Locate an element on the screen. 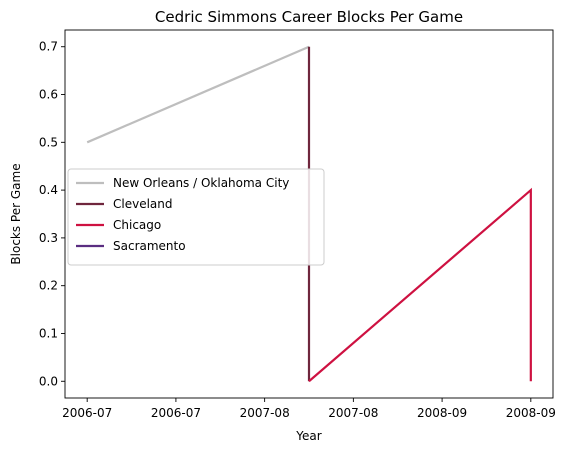  chart-title: Cedric Simmons Career Blocks Per Game is located at coordinates (309, 17).